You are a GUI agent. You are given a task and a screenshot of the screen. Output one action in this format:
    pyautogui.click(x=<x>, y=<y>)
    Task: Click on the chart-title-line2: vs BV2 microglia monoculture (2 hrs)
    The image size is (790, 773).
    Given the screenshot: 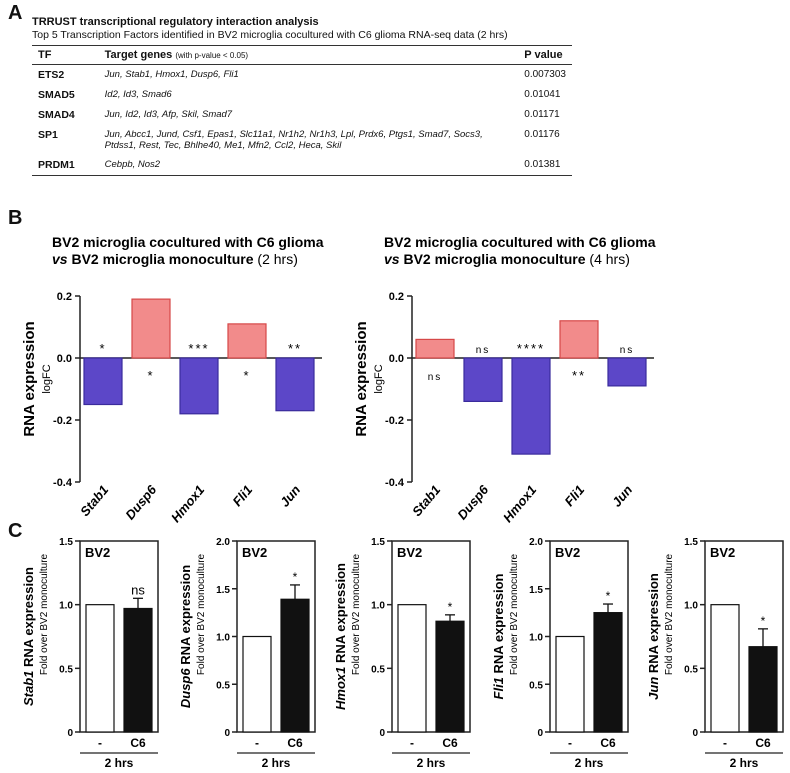 What is the action you would take?
    pyautogui.click(x=175, y=259)
    